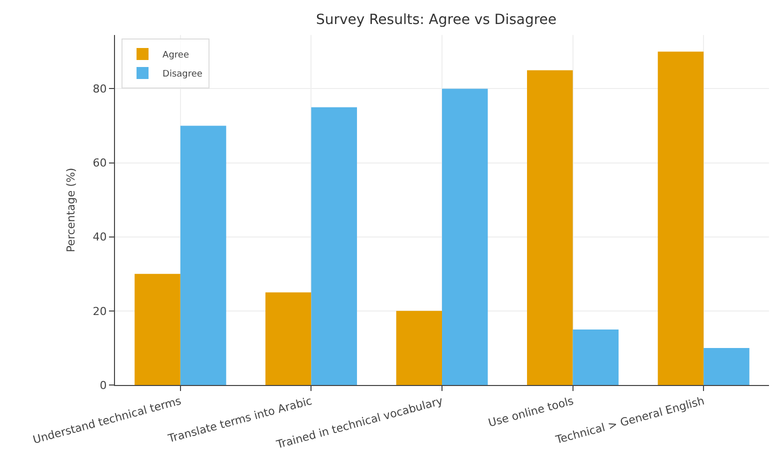 The width and height of the screenshot is (779, 470). Describe the element at coordinates (436, 20) in the screenshot. I see `chart-title: Survey Results: Agree vs Disagree` at that location.